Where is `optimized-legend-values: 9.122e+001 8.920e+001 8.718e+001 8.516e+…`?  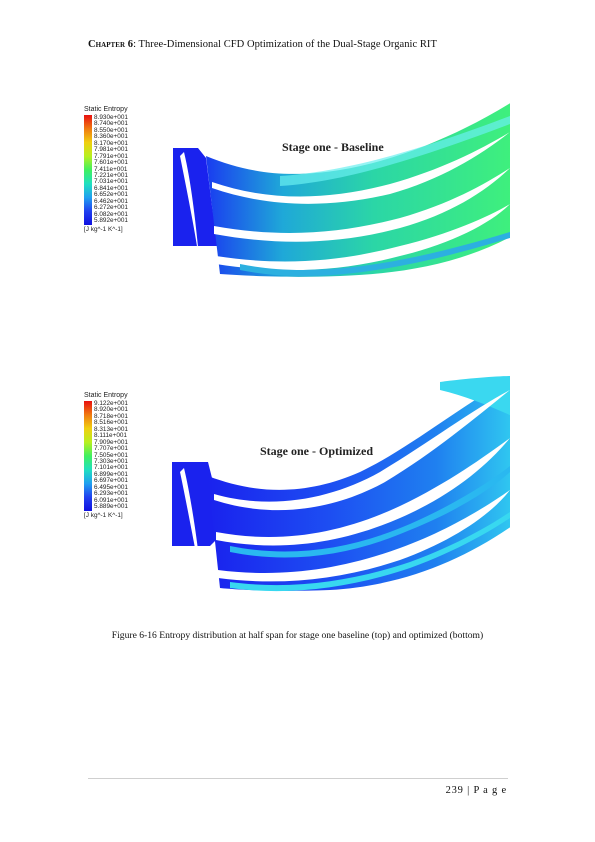 optimized-legend-values: 9.122e+001 8.920e+001 8.718e+001 8.516e+… is located at coordinates (111, 455).